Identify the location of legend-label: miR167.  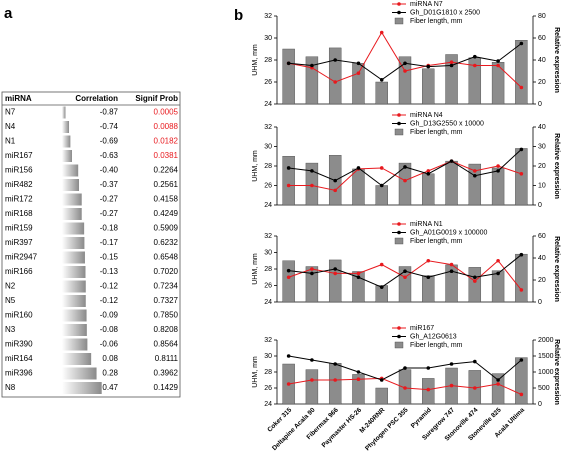
(422, 328).